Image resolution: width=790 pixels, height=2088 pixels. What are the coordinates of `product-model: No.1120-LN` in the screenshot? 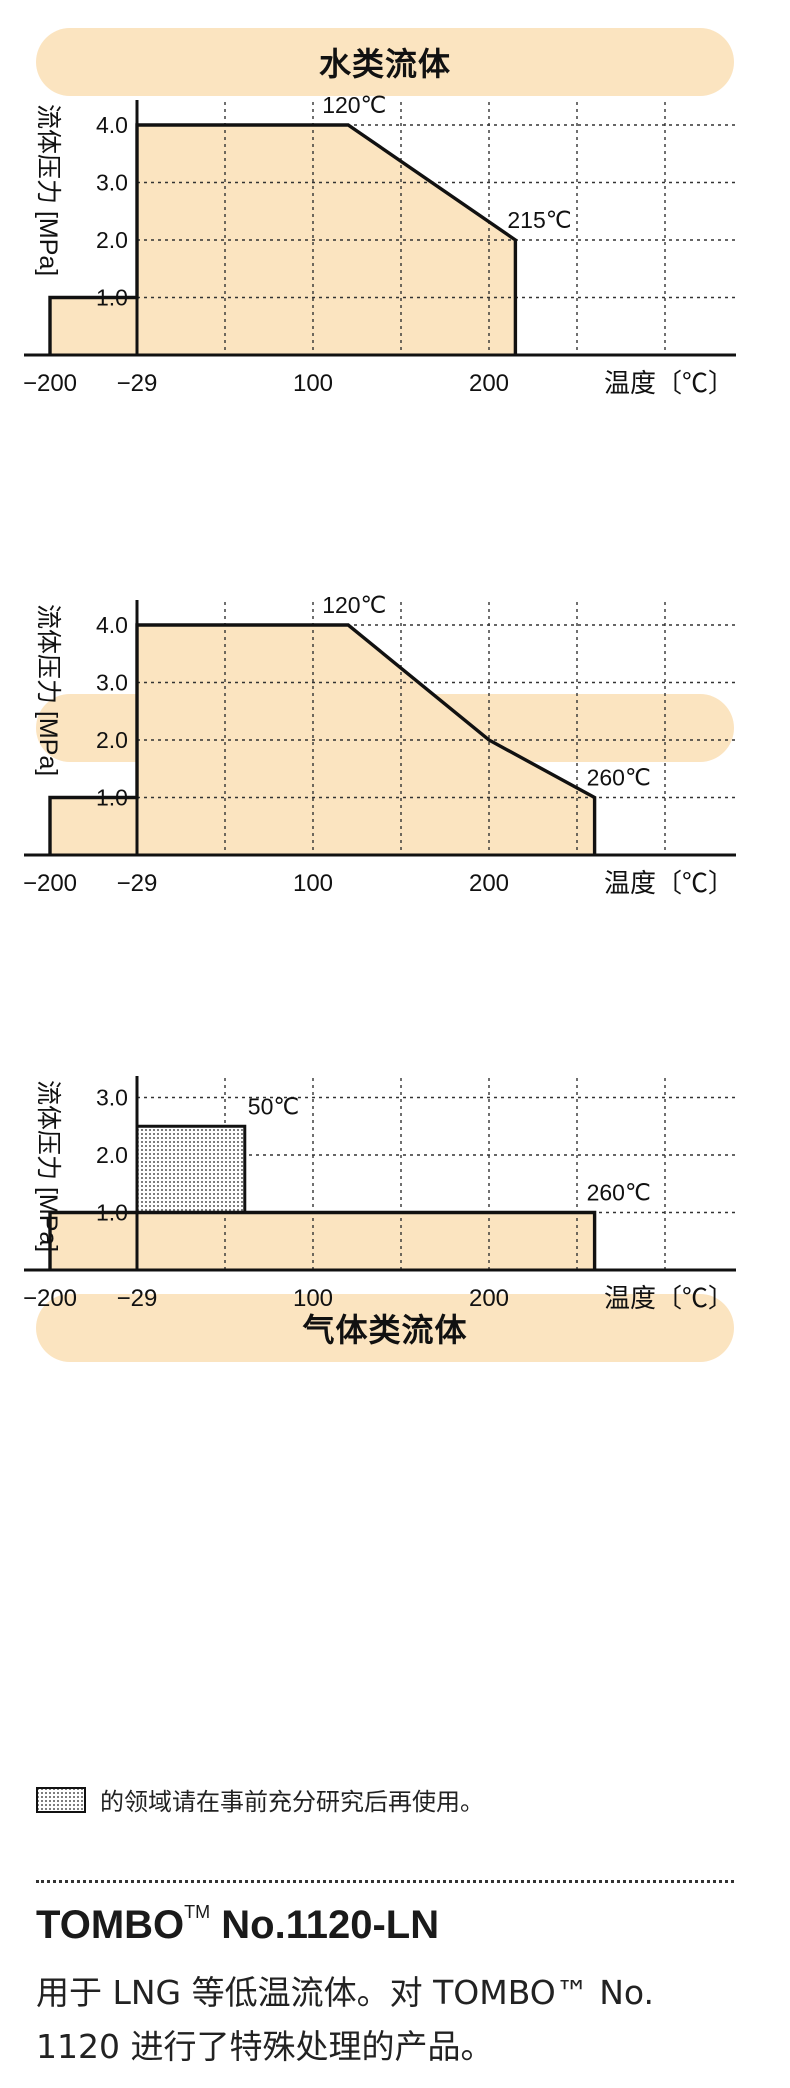 It's located at (325, 1925).